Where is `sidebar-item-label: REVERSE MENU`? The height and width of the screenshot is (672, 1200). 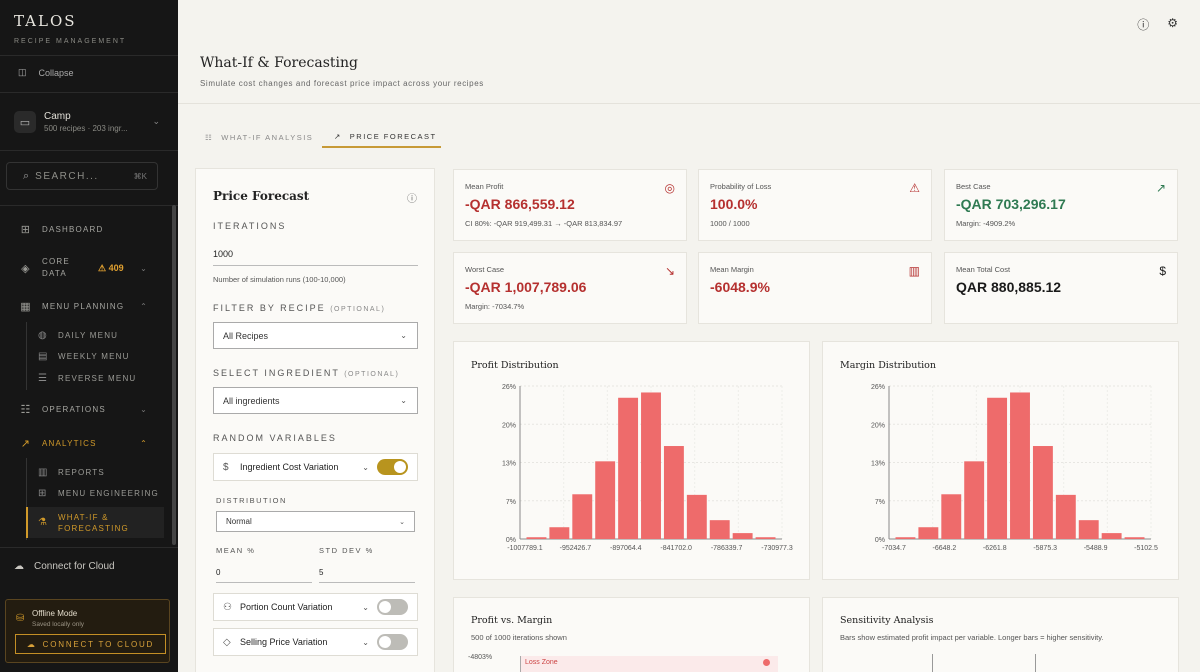 sidebar-item-label: REVERSE MENU is located at coordinates (97, 378).